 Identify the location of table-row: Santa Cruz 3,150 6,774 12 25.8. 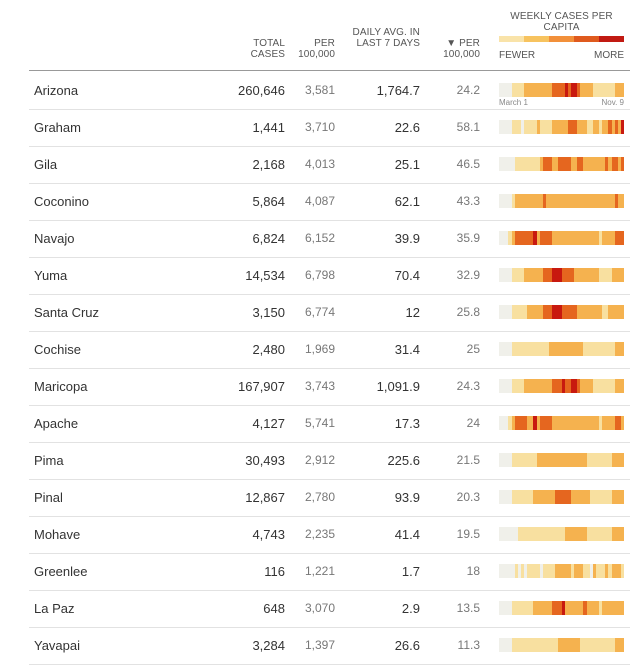
(329, 313).